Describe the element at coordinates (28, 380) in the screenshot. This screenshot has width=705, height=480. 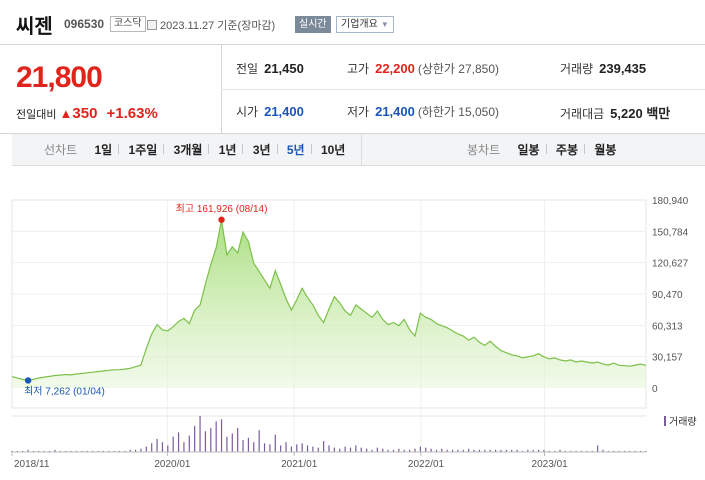
I see `min-point-marker` at that location.